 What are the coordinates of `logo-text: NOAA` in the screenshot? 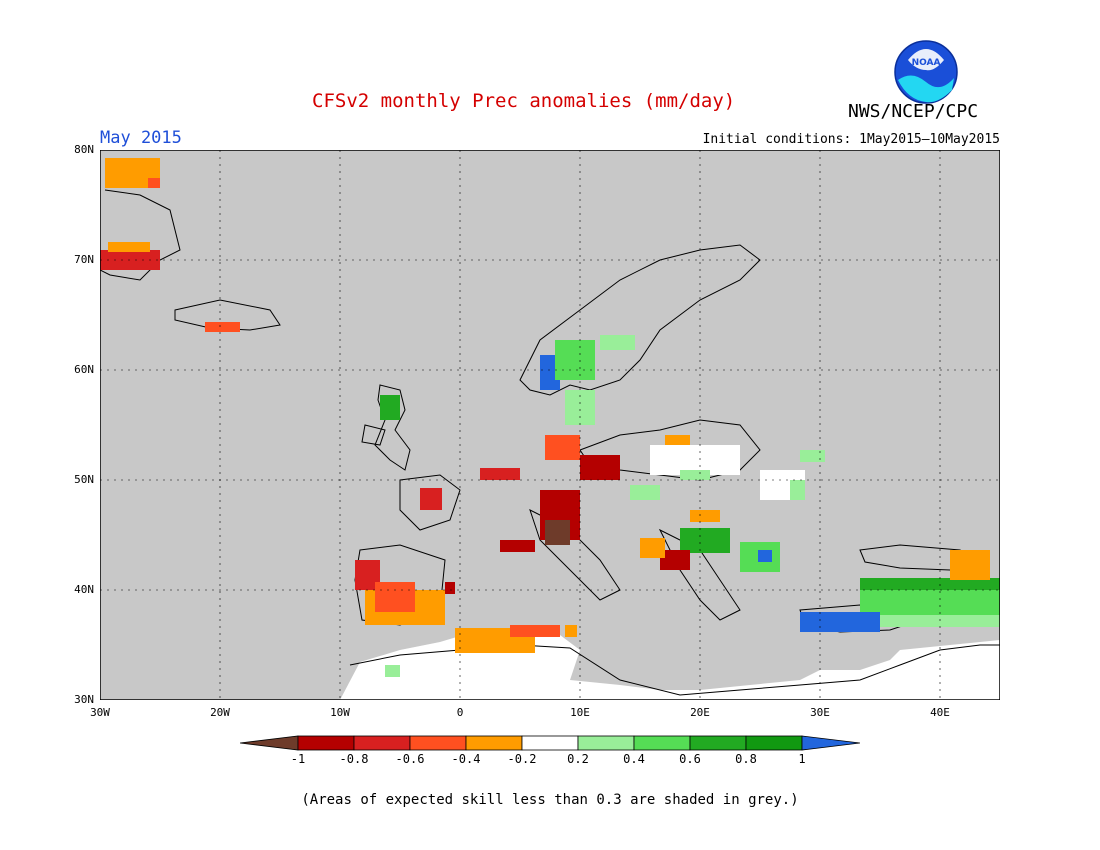 It's located at (926, 63).